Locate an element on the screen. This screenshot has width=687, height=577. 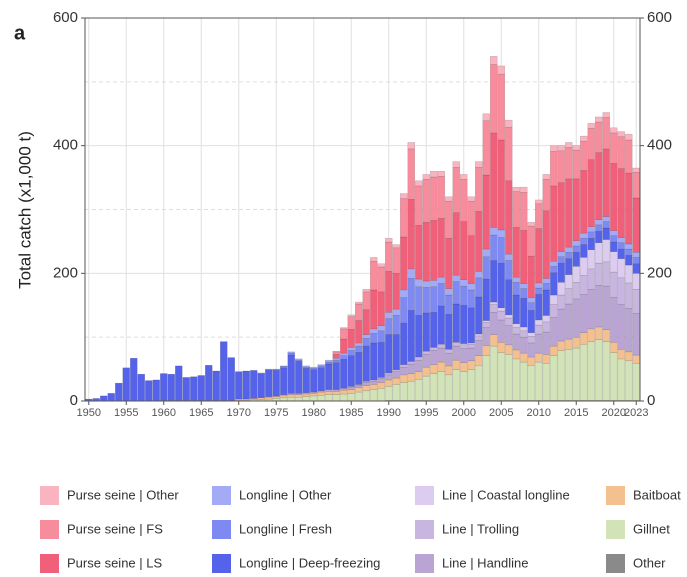
x-tick-label: 1985 is located at coordinates (351, 413).